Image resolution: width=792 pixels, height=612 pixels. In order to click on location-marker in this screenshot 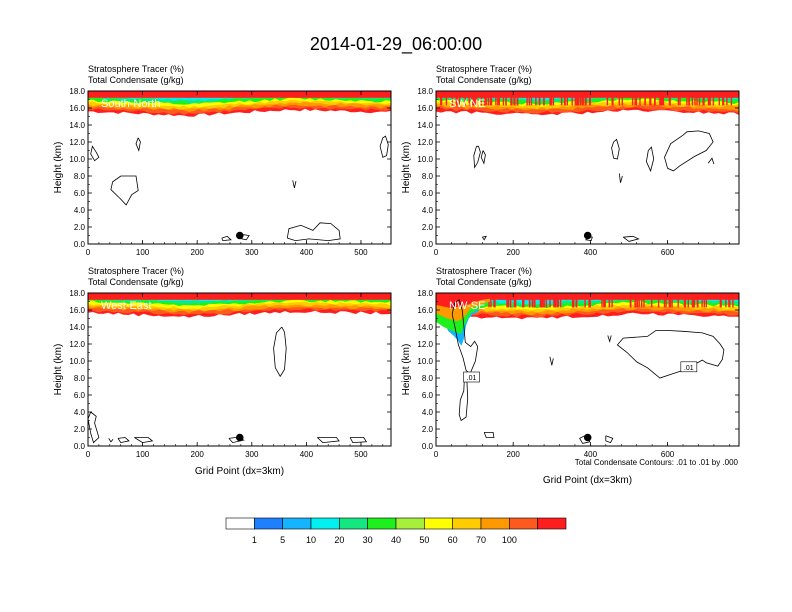, I will do `click(587, 437)`.